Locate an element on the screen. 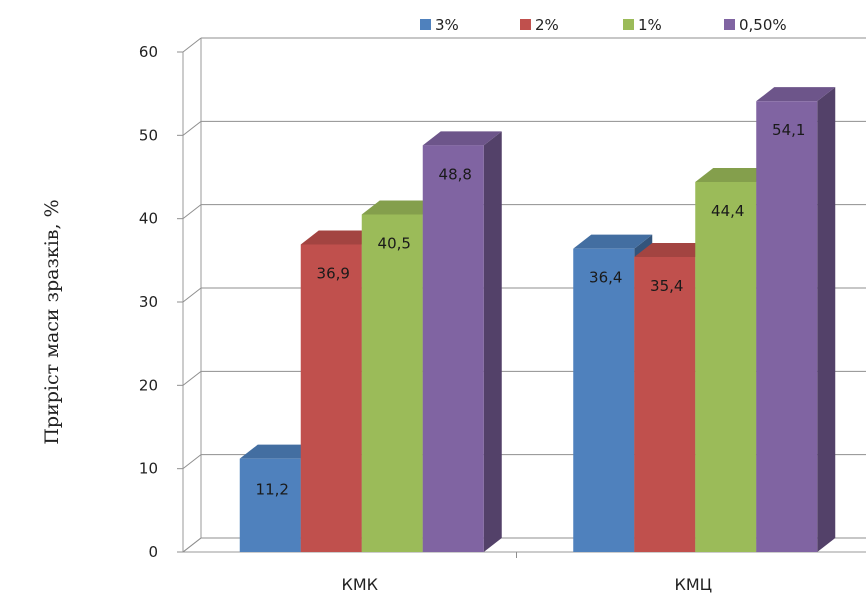 The width and height of the screenshot is (866, 596). data-label: 48,8 is located at coordinates (455, 174).